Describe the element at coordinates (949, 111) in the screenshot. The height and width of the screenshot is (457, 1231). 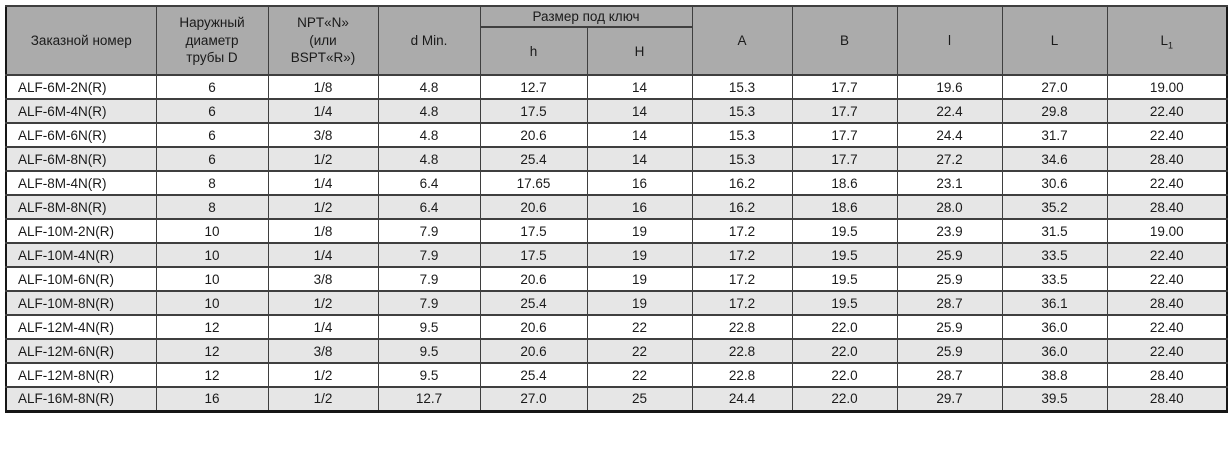
I see `value-cell: 22.4` at that location.